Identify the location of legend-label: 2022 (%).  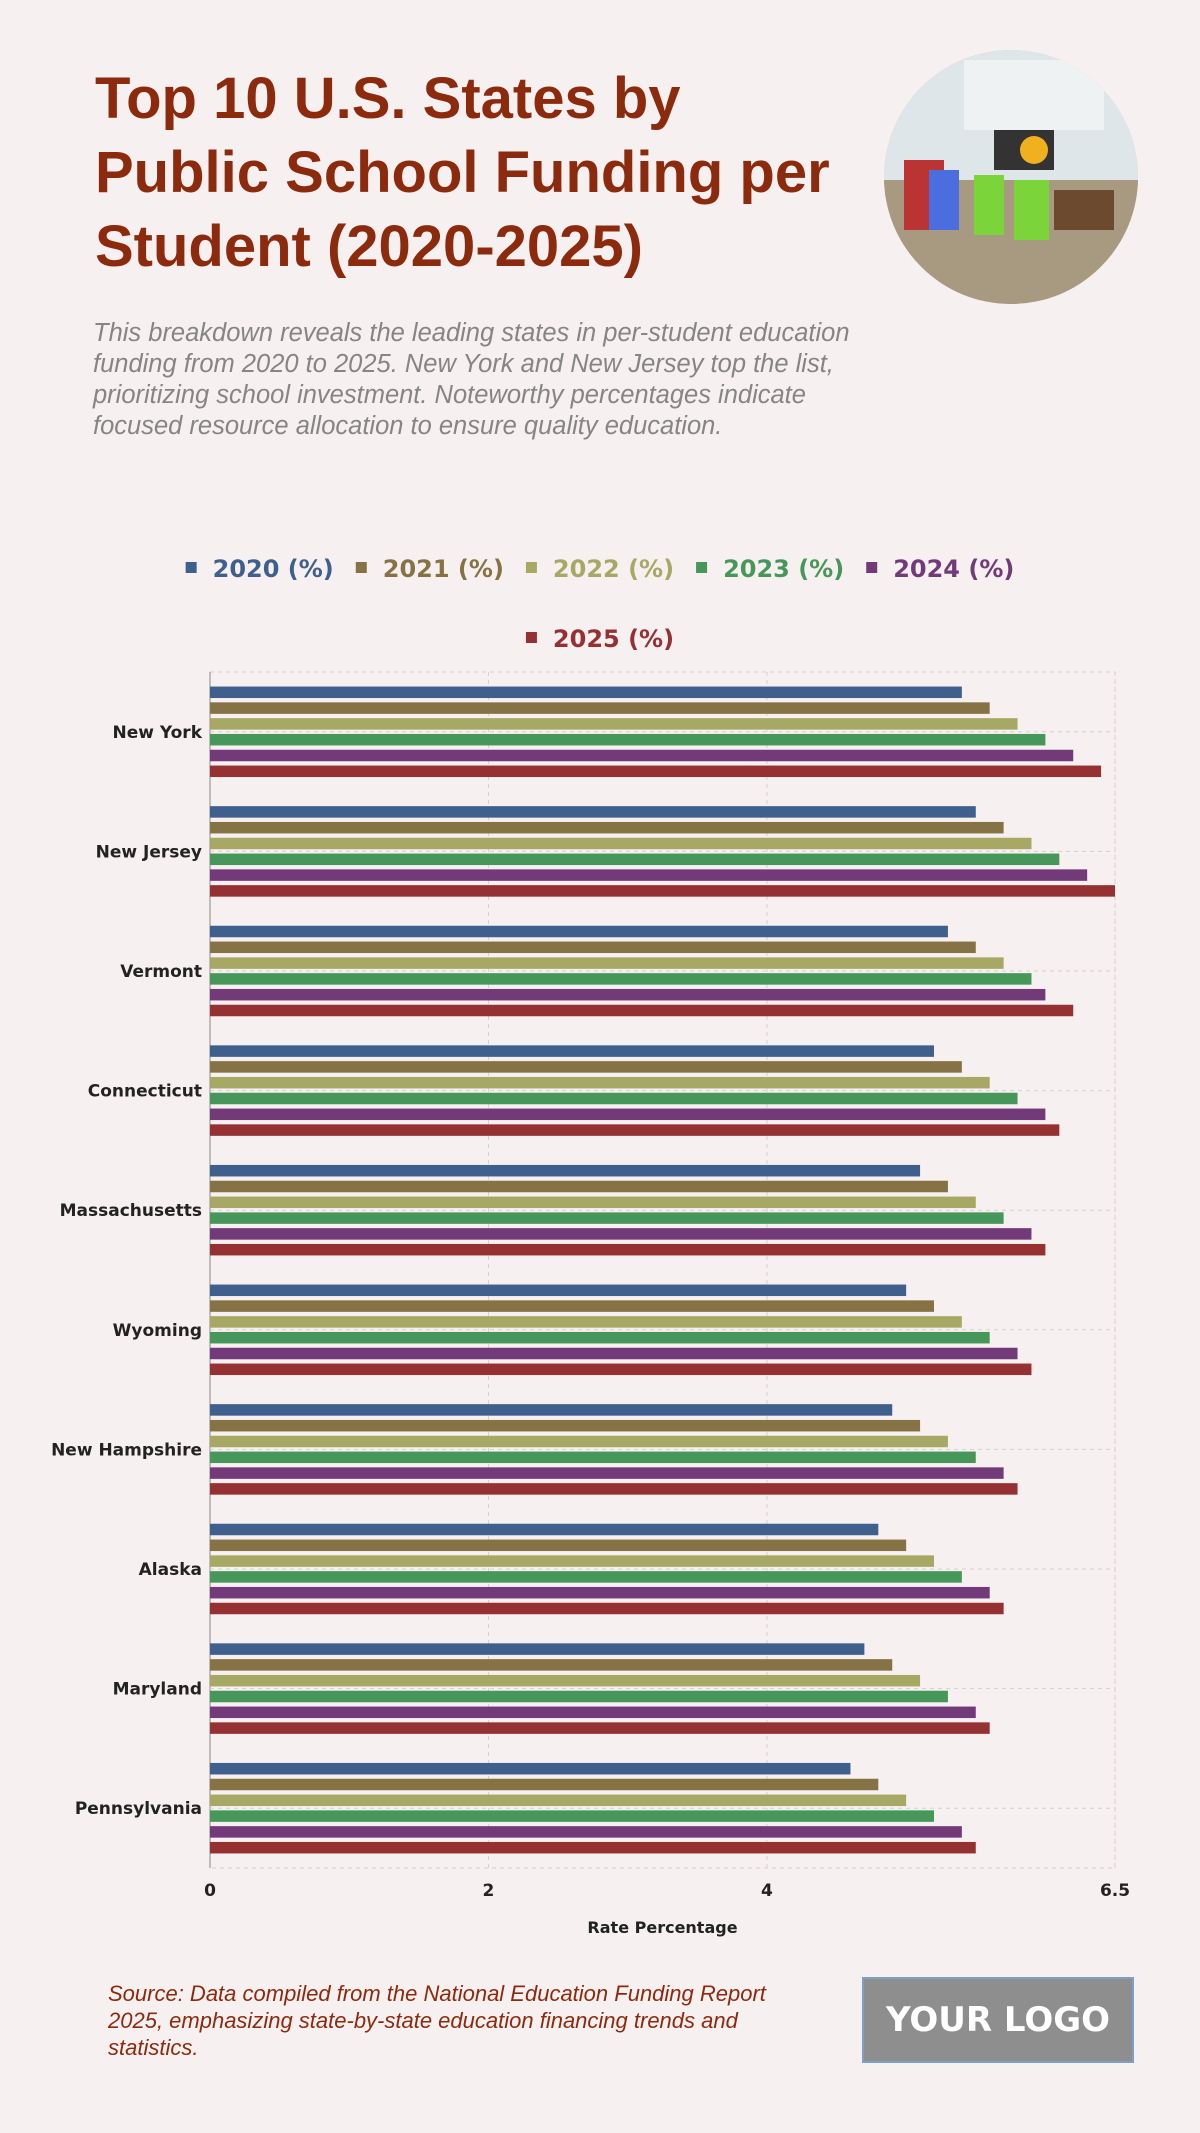
(613, 569).